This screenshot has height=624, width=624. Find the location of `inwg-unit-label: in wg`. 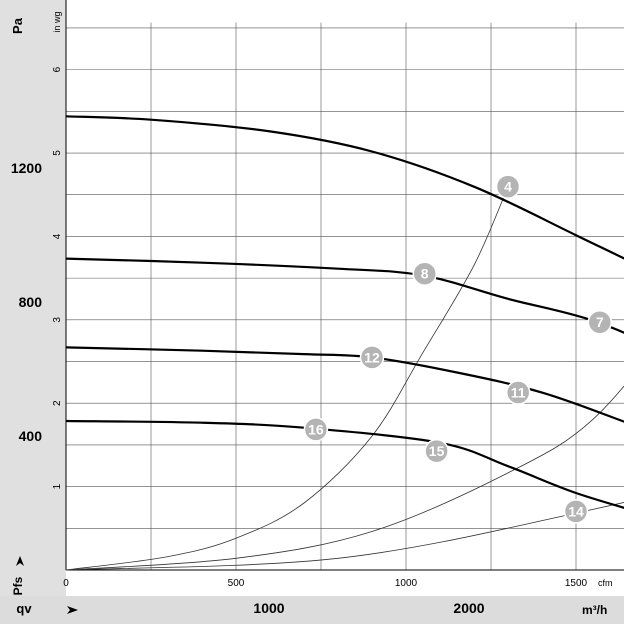

inwg-unit-label: in wg is located at coordinates (57, 21).